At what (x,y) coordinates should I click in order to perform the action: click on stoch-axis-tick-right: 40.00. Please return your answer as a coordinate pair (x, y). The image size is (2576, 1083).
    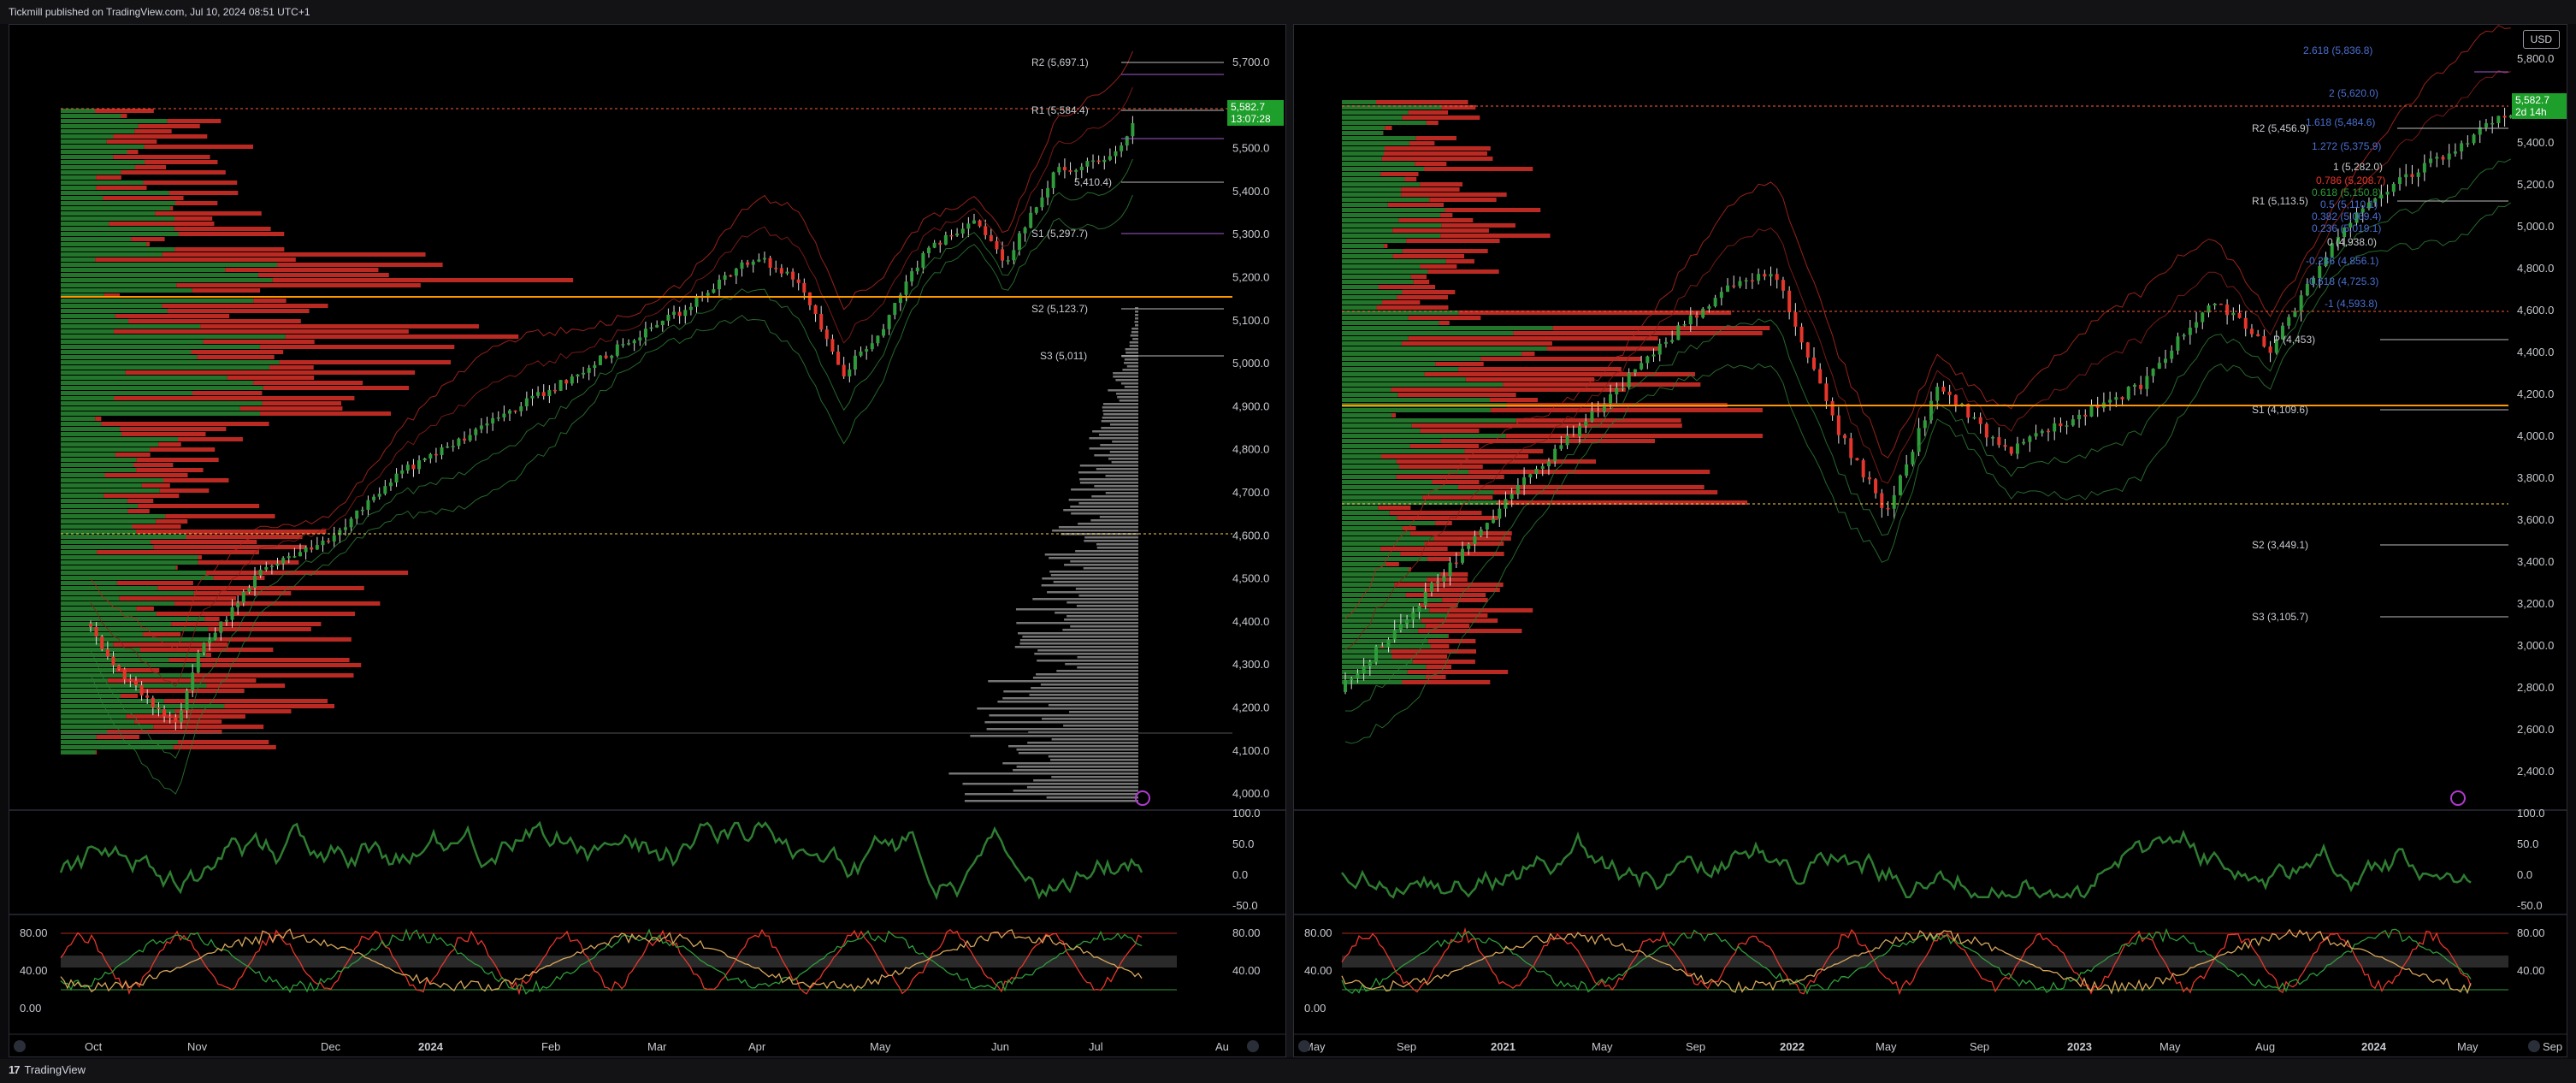
    Looking at the image, I should click on (1246, 970).